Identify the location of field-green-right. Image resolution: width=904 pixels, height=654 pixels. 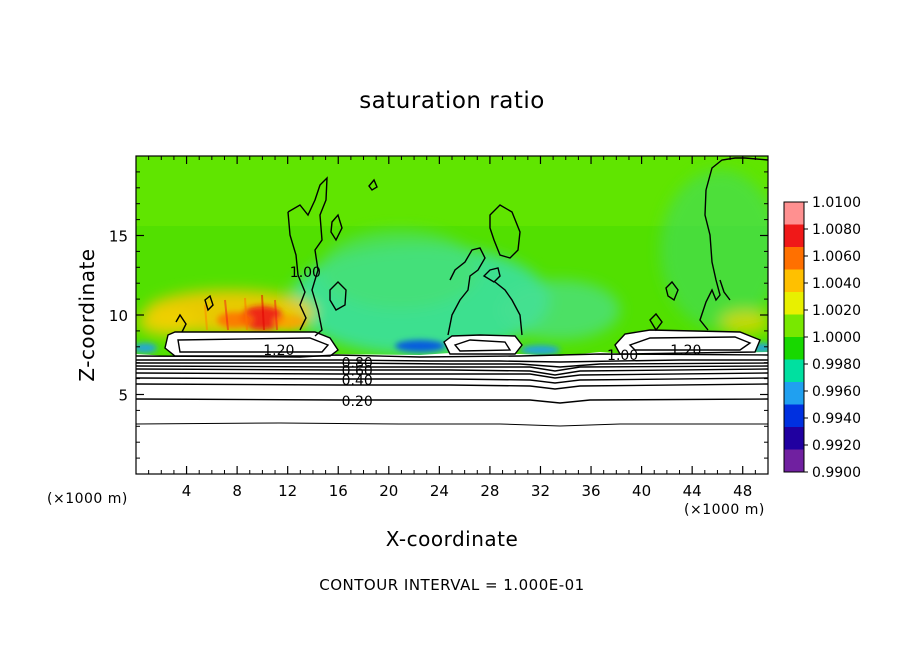
(714, 250).